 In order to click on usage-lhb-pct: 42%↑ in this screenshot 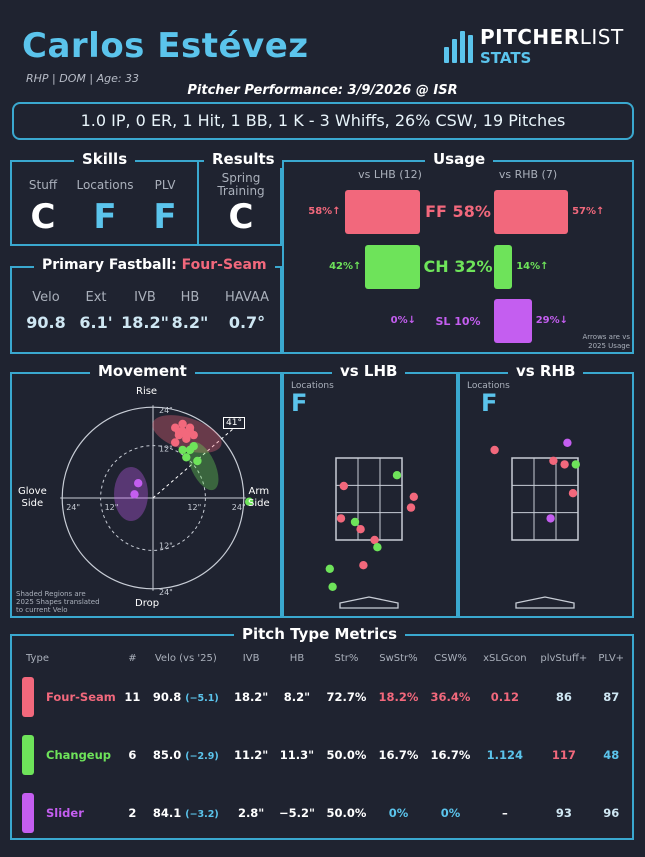, I will do `click(345, 266)`.